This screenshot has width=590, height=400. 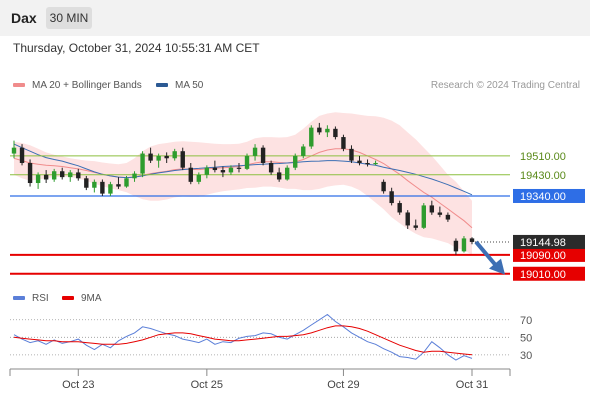 What do you see at coordinates (68, 298) in the screenshot?
I see `rsi-ma-swatch-icon` at bounding box center [68, 298].